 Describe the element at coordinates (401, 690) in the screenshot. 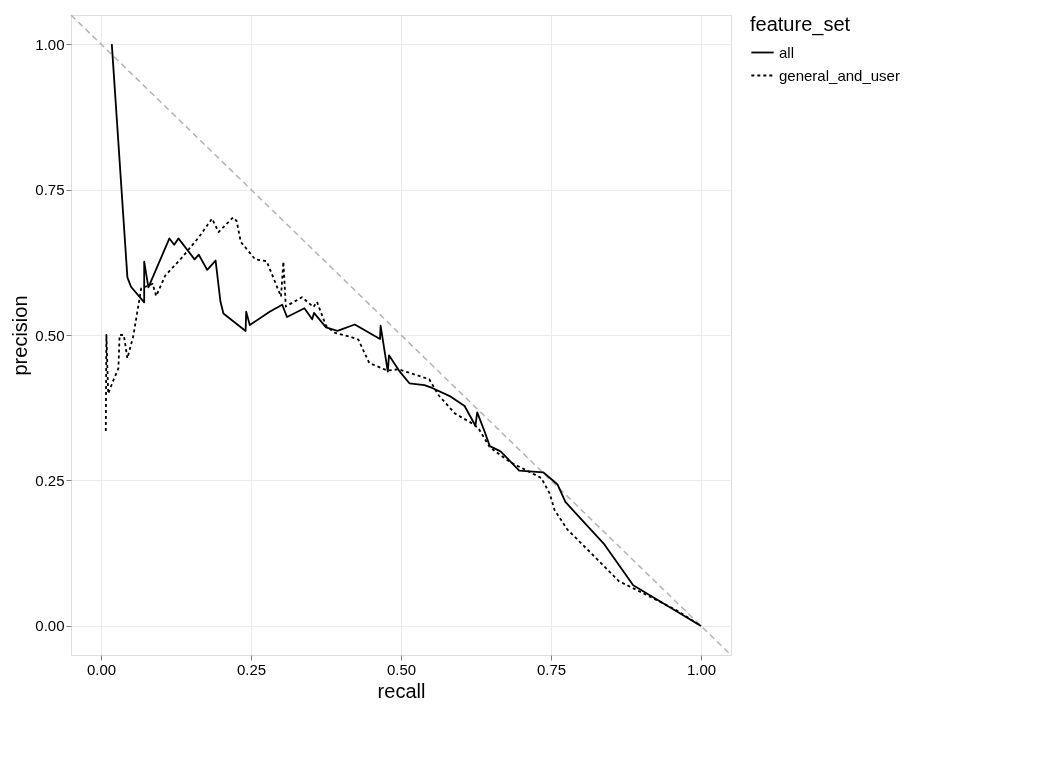

I see `x-axis-title: recall` at that location.